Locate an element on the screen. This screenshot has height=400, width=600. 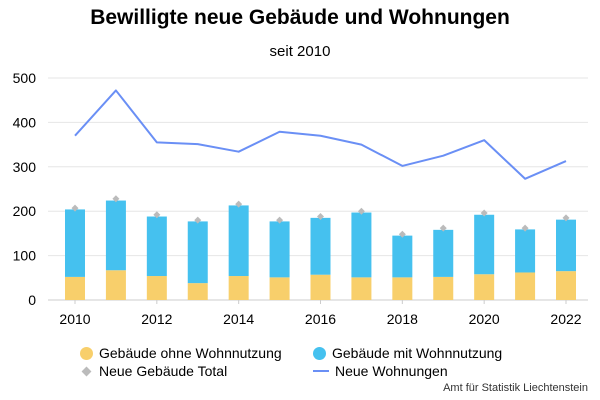
x-tick-label: 2018 is located at coordinates (402, 319).